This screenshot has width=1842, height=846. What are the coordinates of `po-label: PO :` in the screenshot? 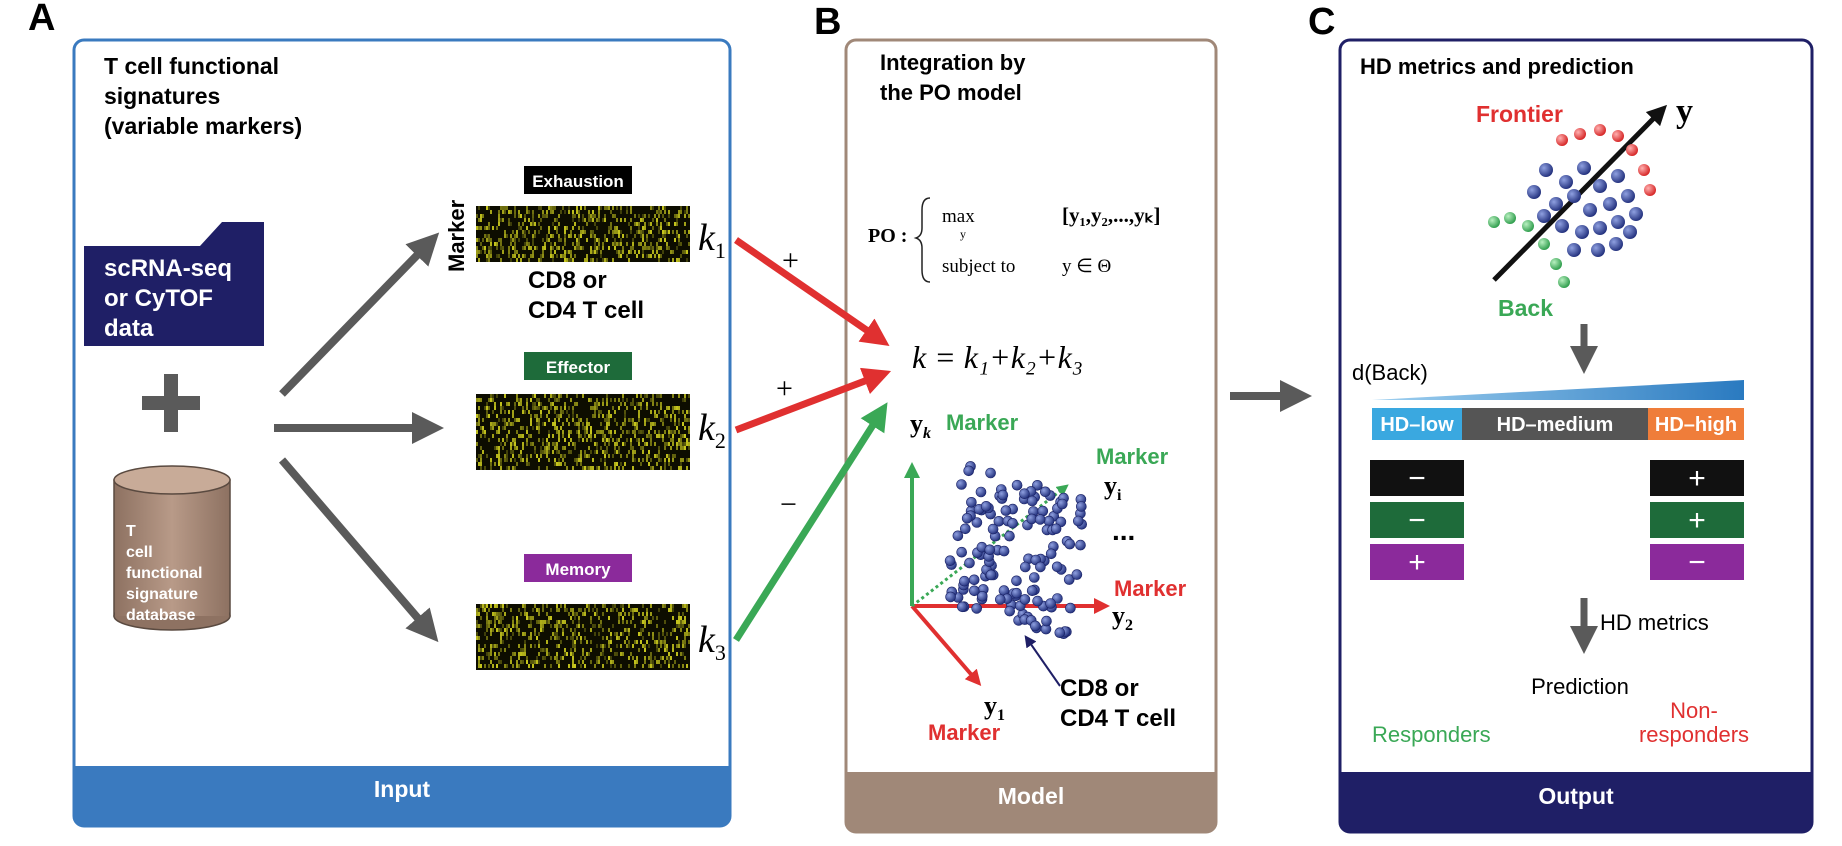 It's located at (887, 236).